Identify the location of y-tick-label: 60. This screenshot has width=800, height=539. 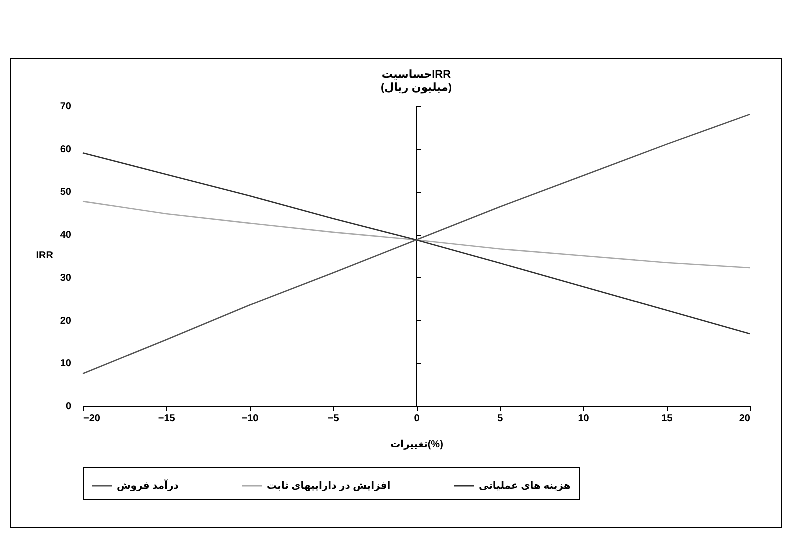
(66, 150).